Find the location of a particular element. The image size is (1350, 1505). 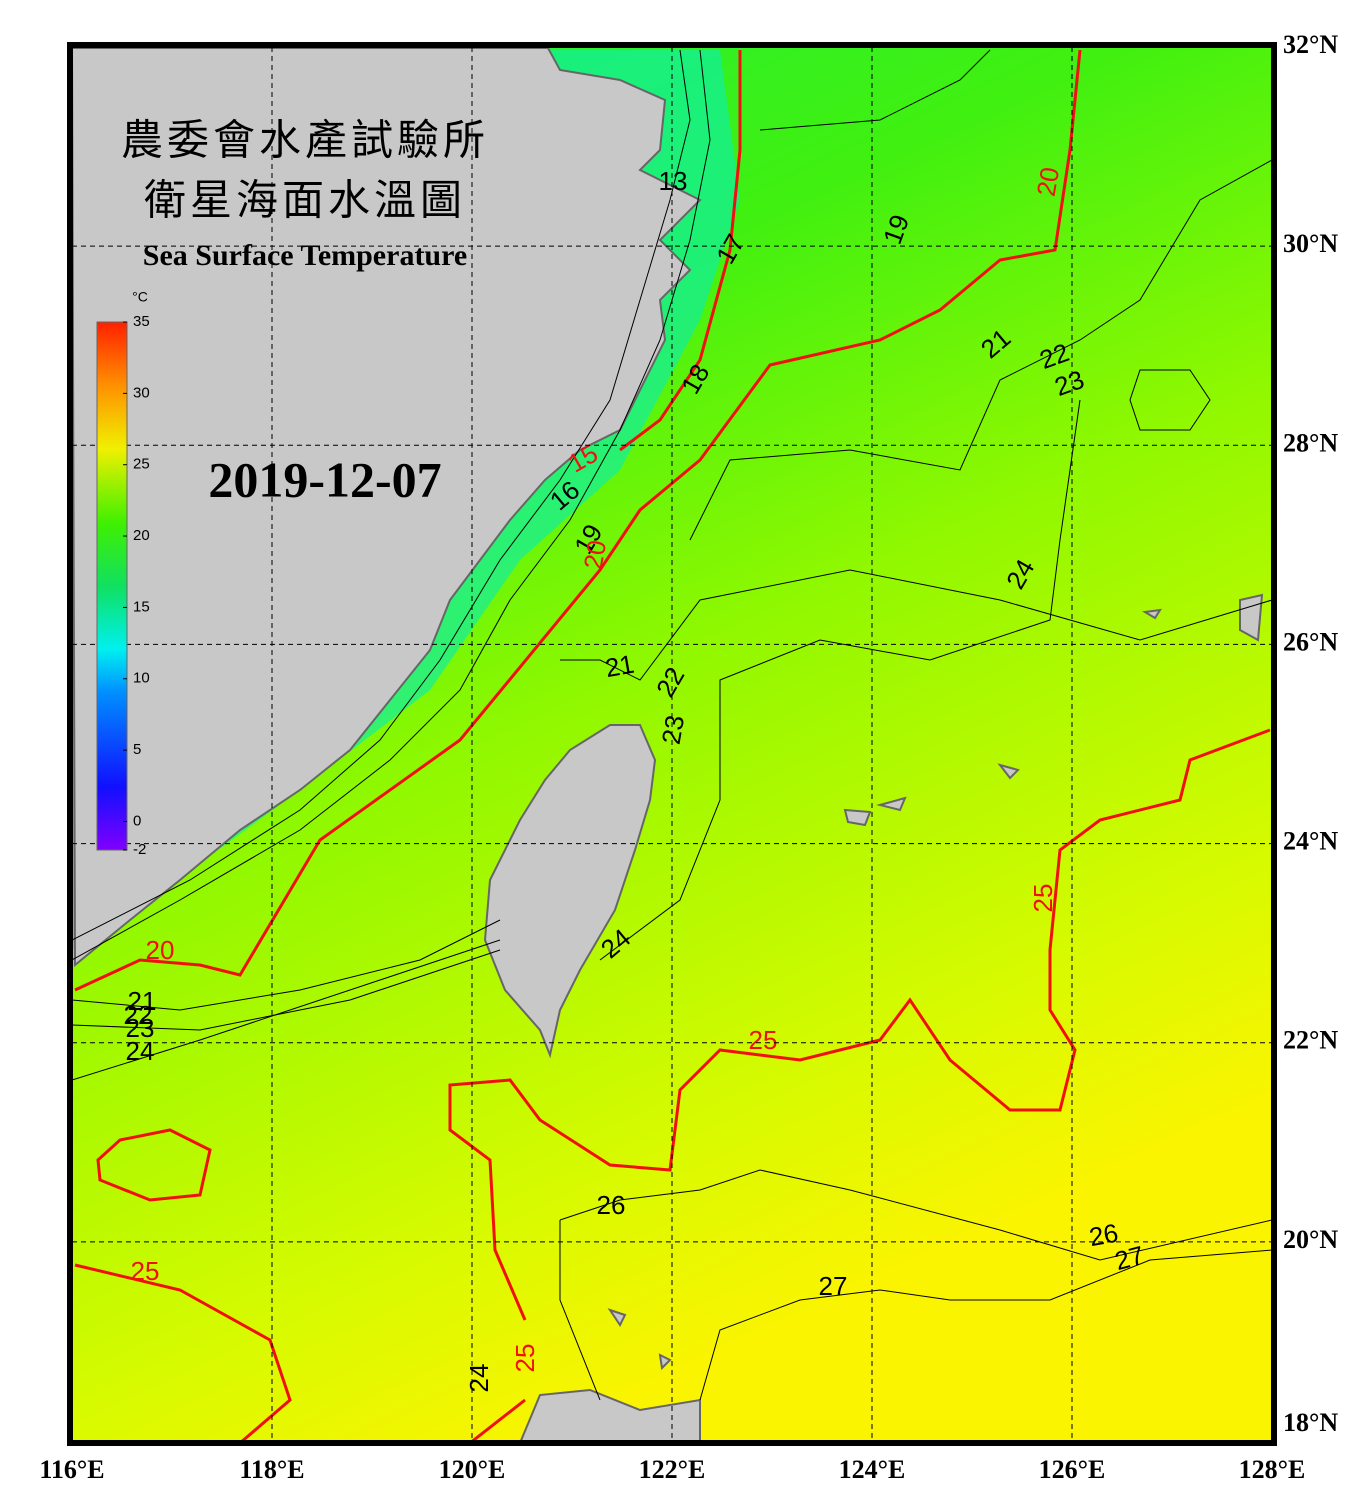

y-tick-label: 20°N is located at coordinates (1310, 1239).